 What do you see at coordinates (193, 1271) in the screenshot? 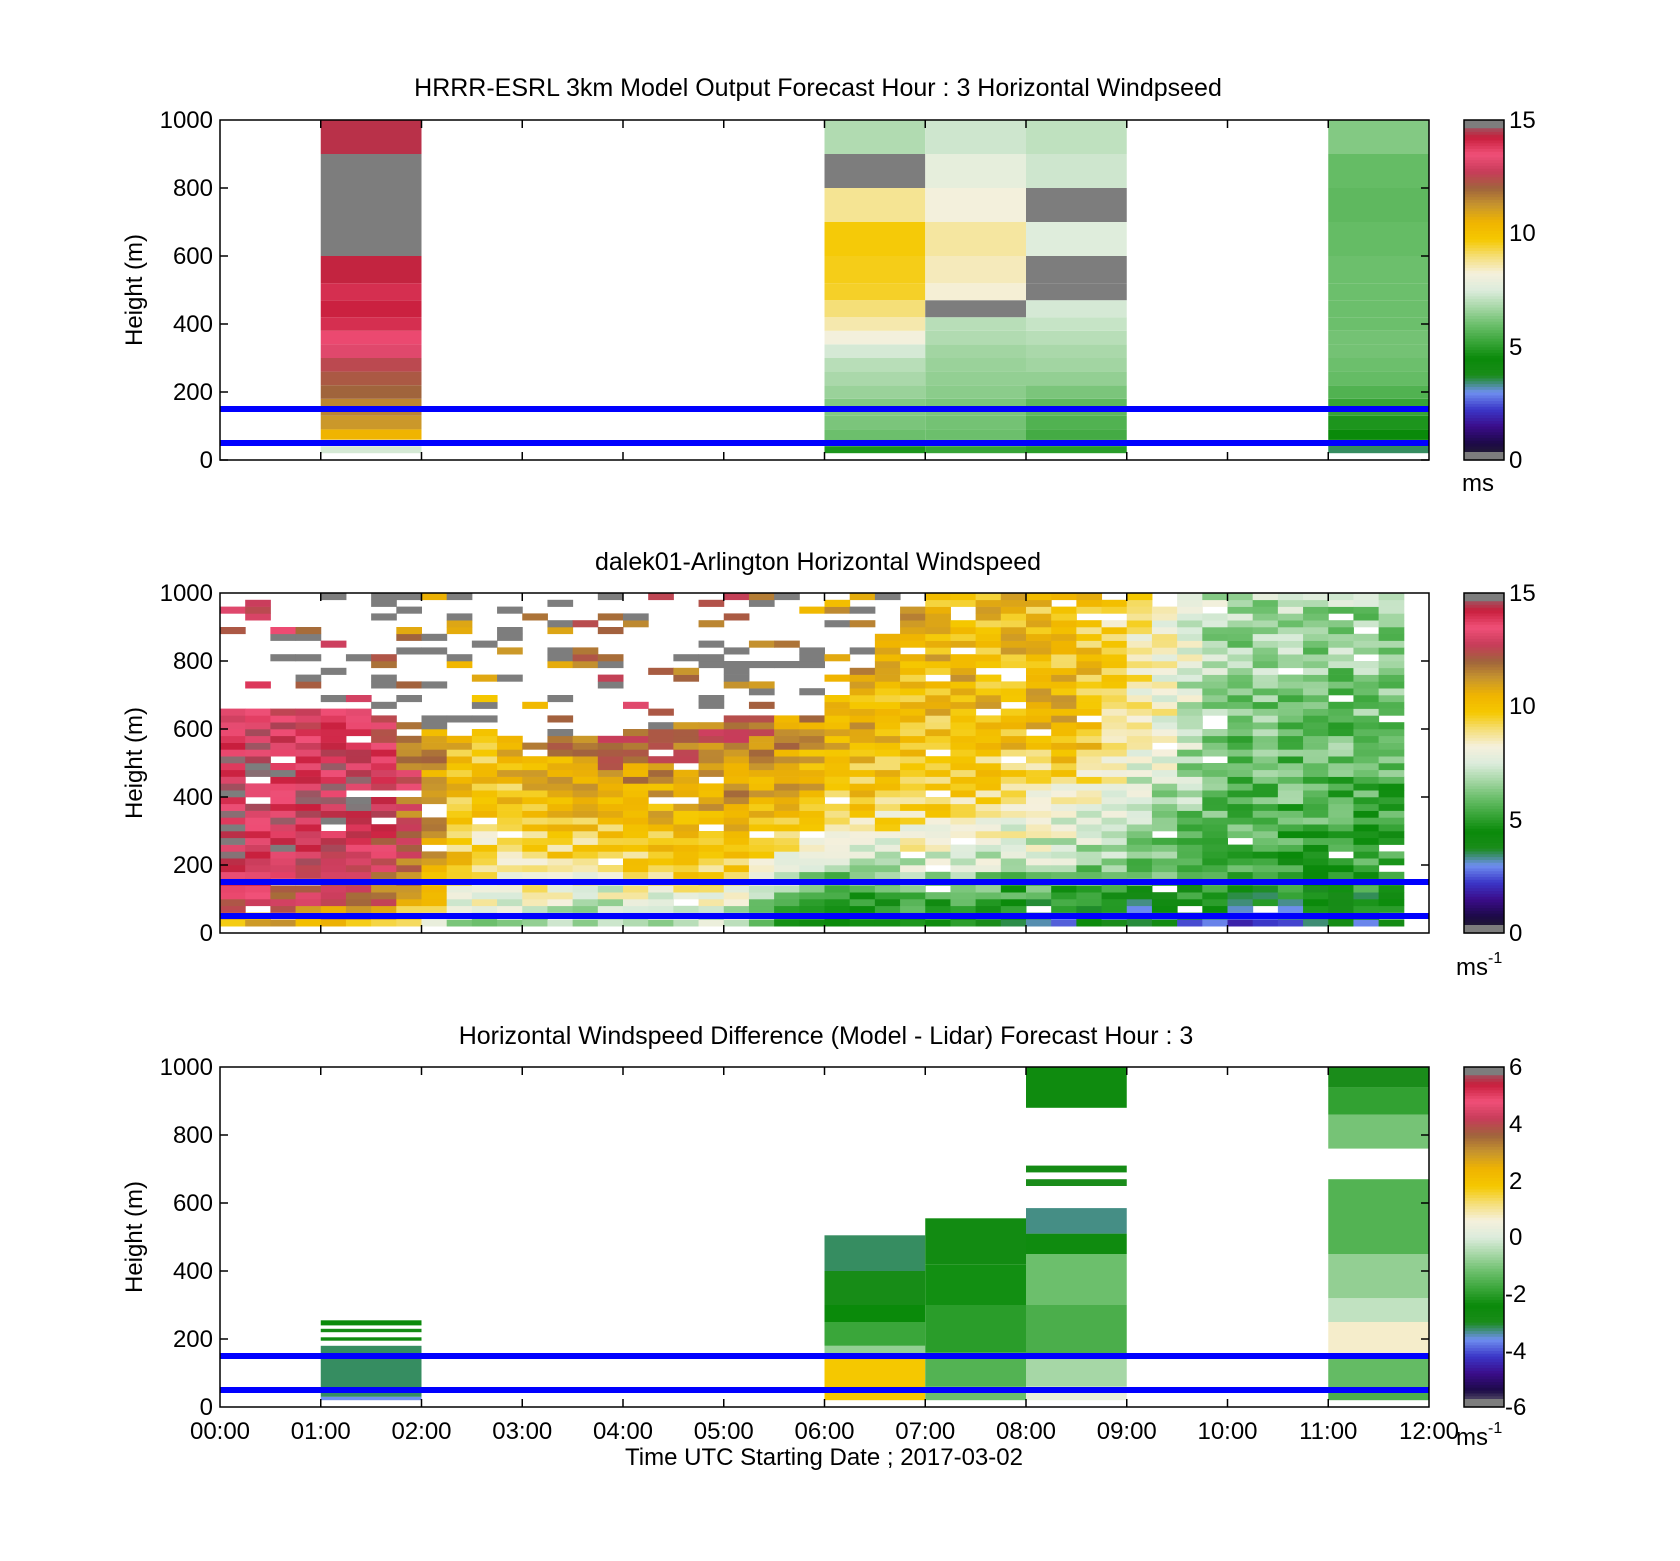
I see `difference-ytick-400: 400` at bounding box center [193, 1271].